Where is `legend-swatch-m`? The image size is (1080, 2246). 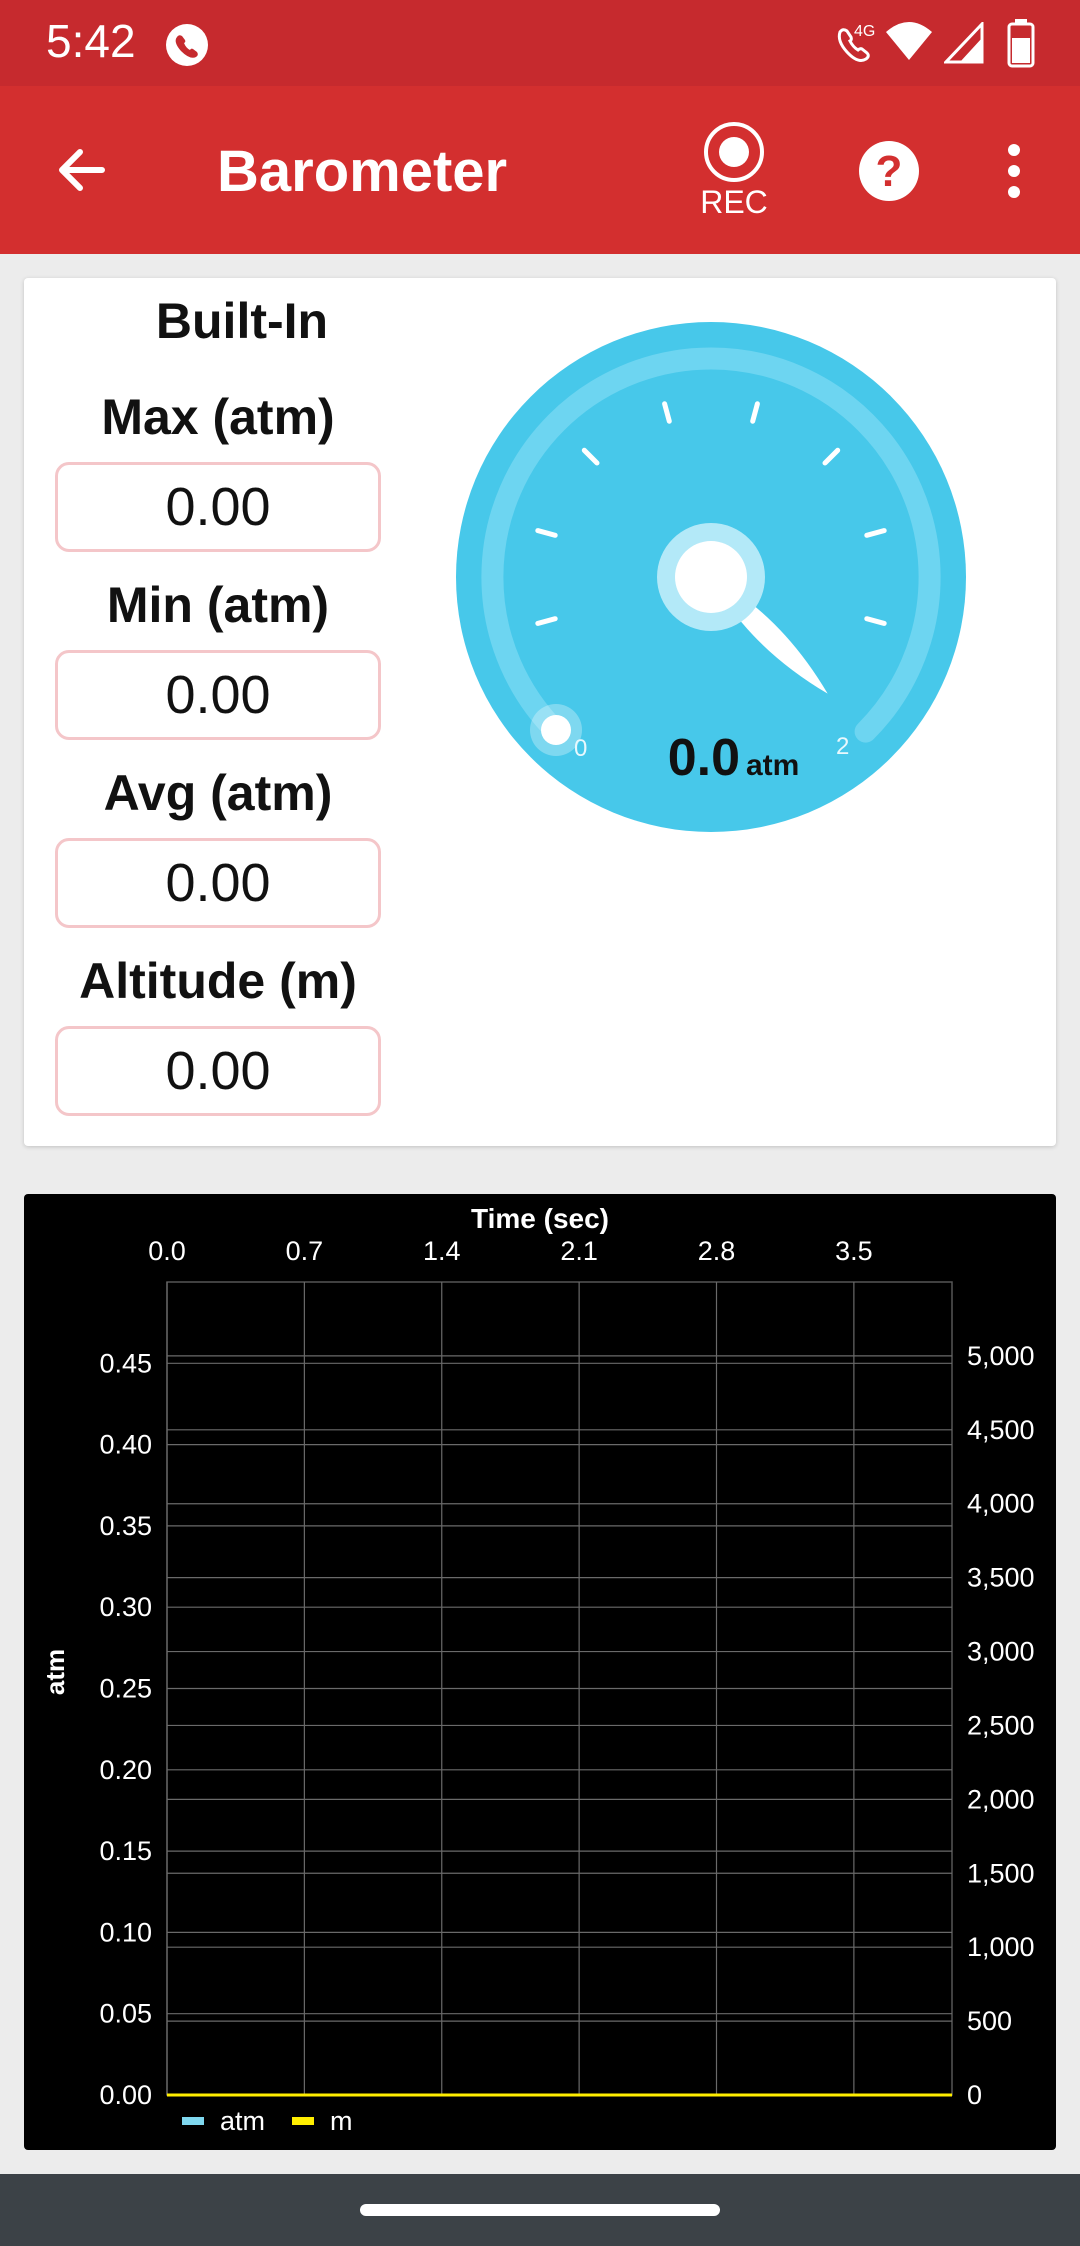 legend-swatch-m is located at coordinates (303, 2121).